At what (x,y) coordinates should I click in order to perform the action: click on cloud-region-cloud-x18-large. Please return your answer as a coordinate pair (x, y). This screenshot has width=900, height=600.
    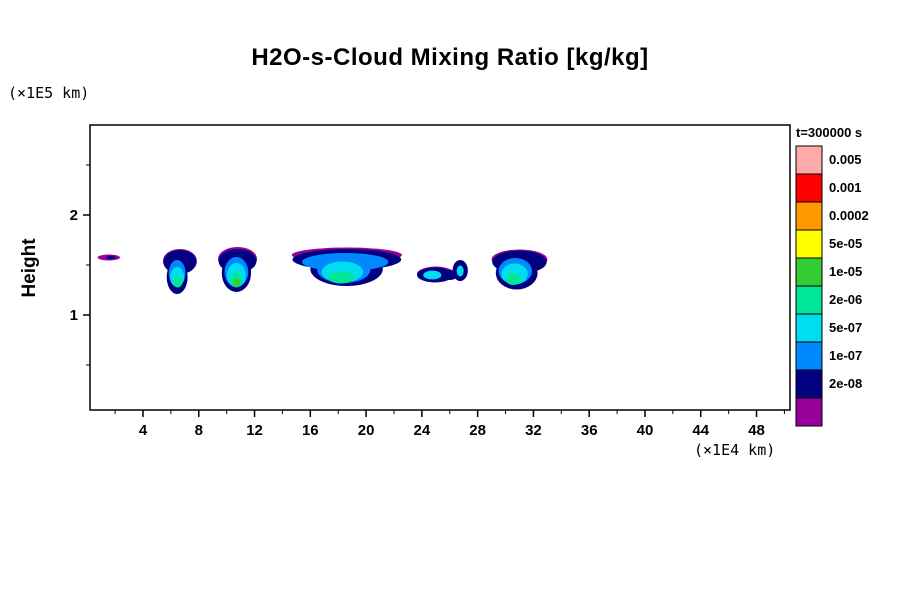
    Looking at the image, I should click on (341, 277).